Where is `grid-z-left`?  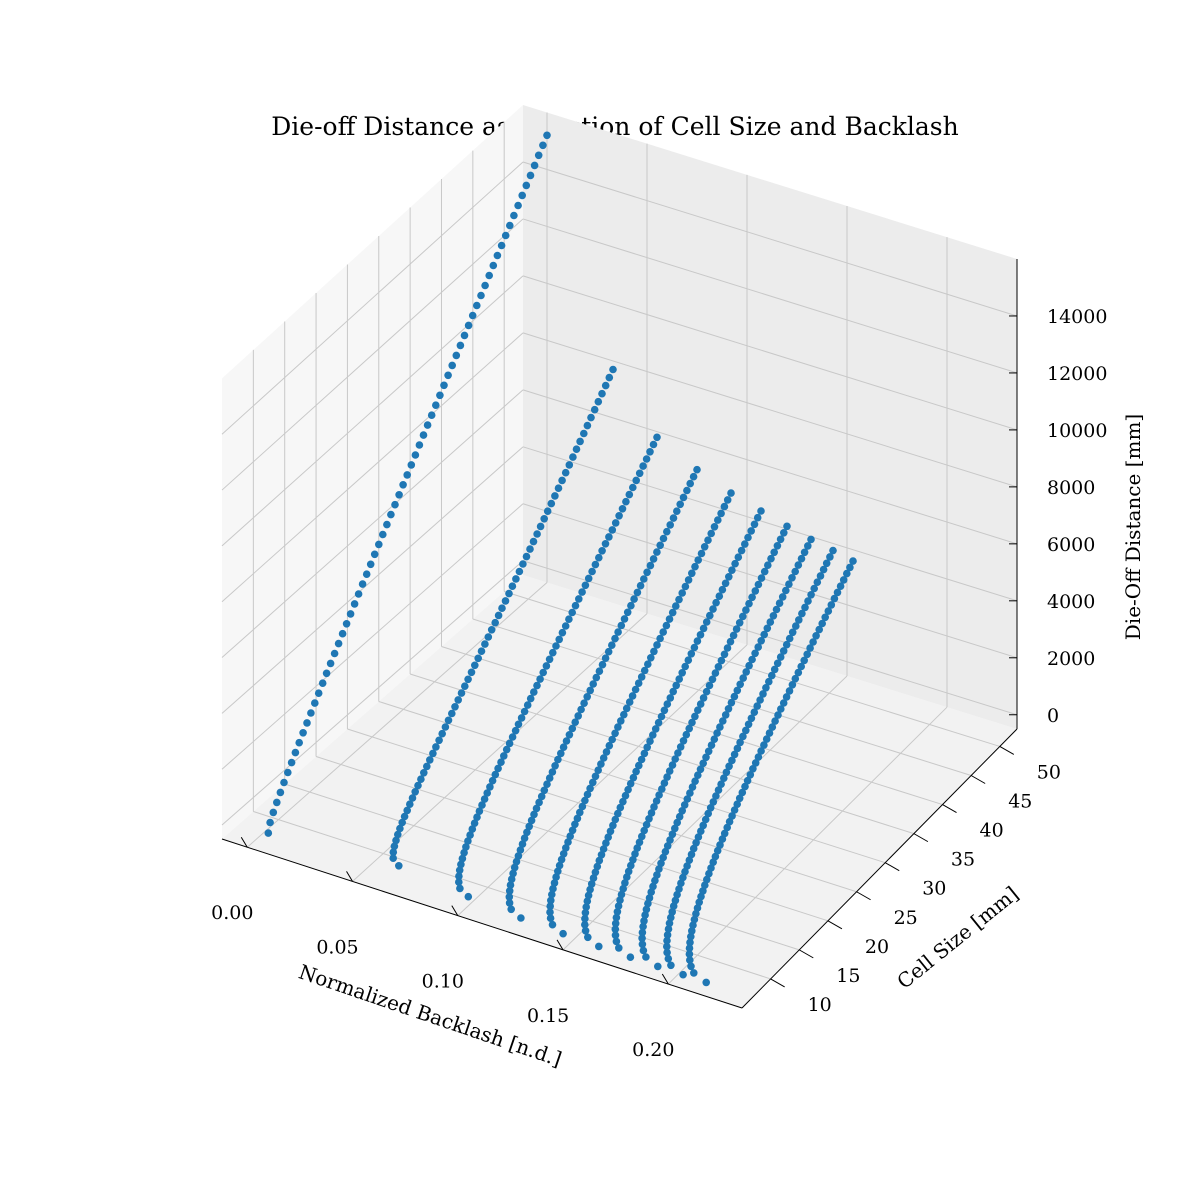
grid-z-left is located at coordinates (372, 354).